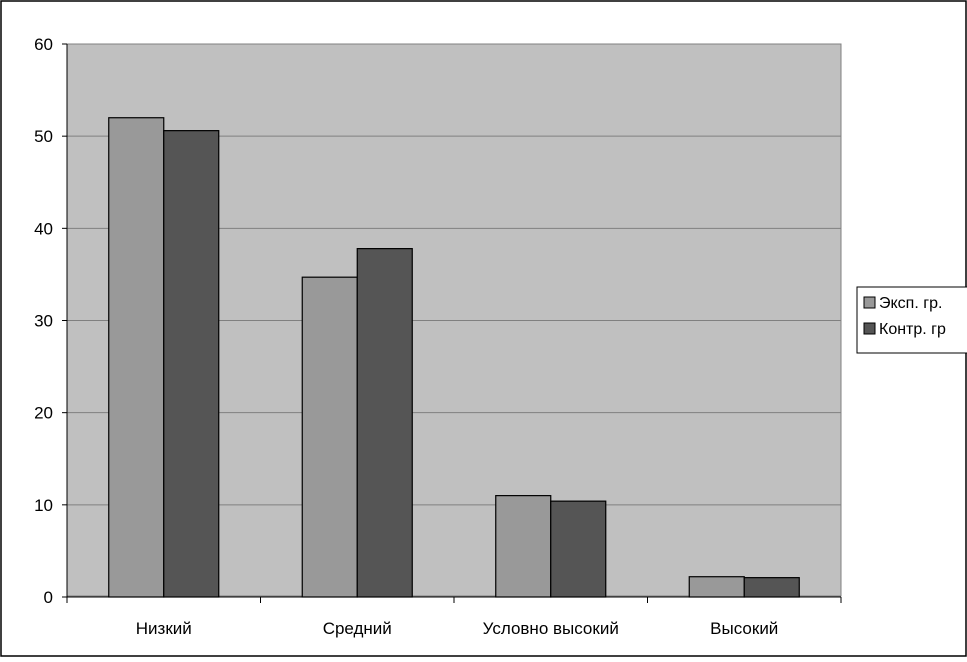 This screenshot has height=662, width=967. I want to click on y-tick-label: 40, so click(43, 228).